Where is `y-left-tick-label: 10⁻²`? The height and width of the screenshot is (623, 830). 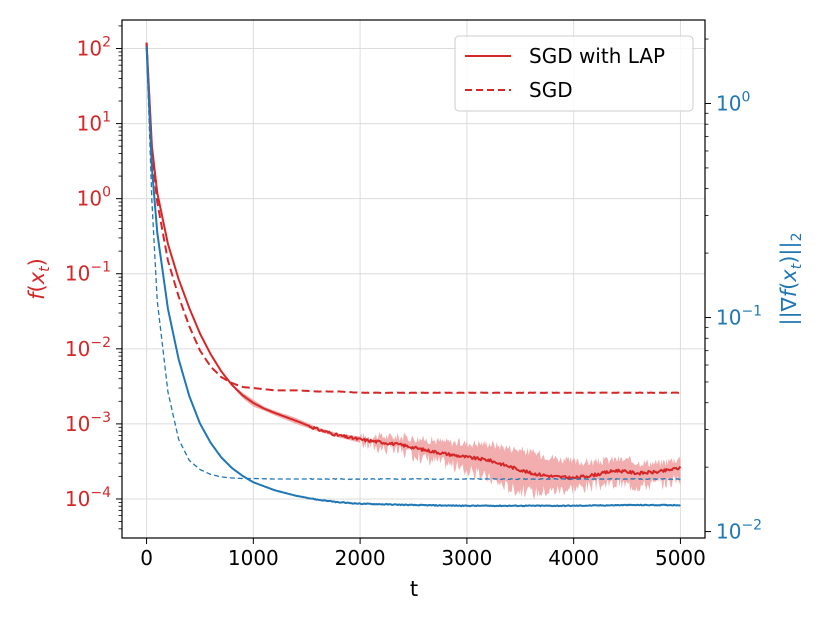 y-left-tick-label: 10⁻² is located at coordinates (88, 348).